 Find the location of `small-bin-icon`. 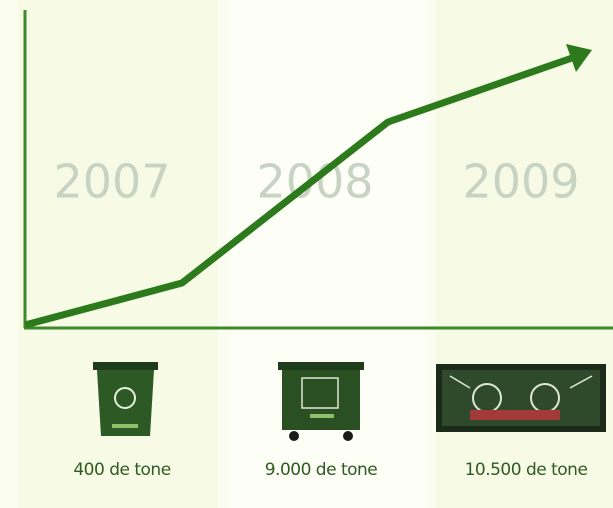

small-bin-icon is located at coordinates (125, 399).